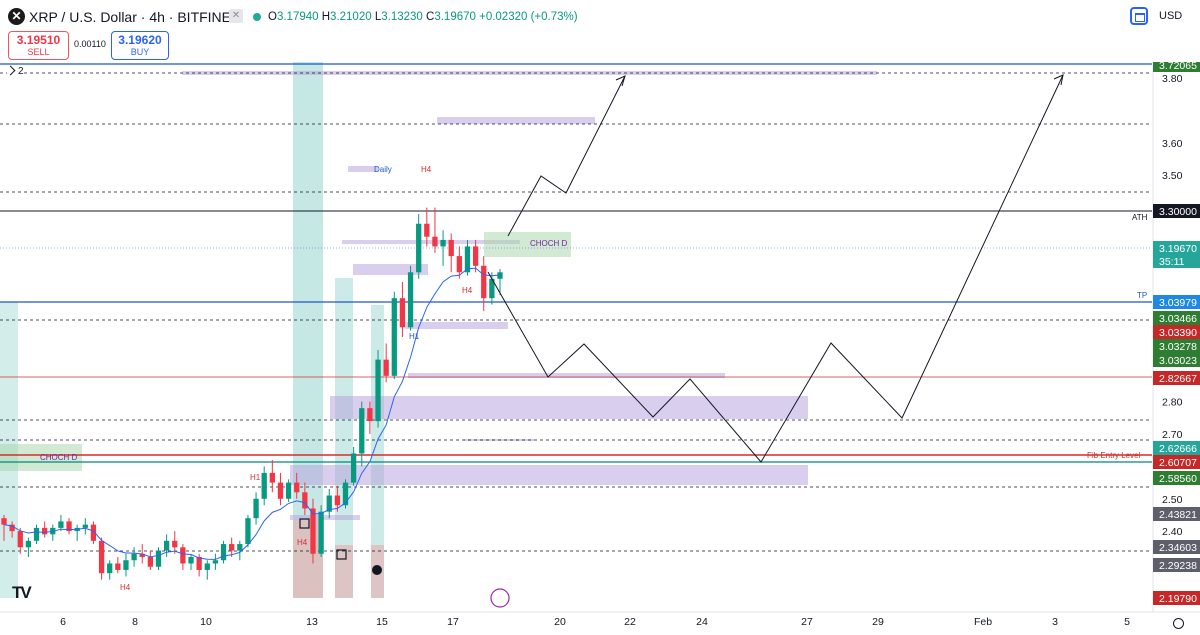  Describe the element at coordinates (1172, 403) in the screenshot. I see `price-tick-label: 2.80` at that location.